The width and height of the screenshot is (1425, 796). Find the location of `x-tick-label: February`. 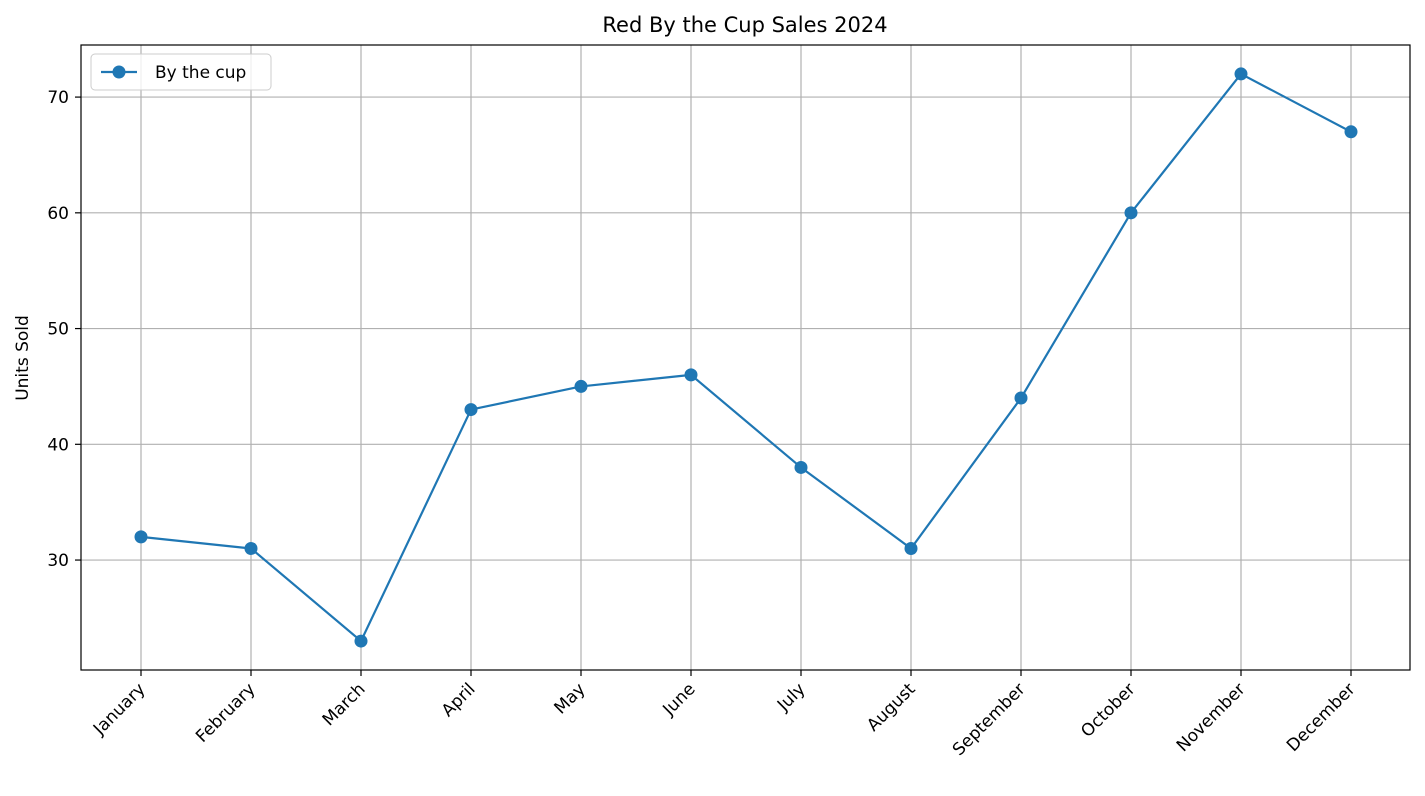

x-tick-label: February is located at coordinates (225, 712).